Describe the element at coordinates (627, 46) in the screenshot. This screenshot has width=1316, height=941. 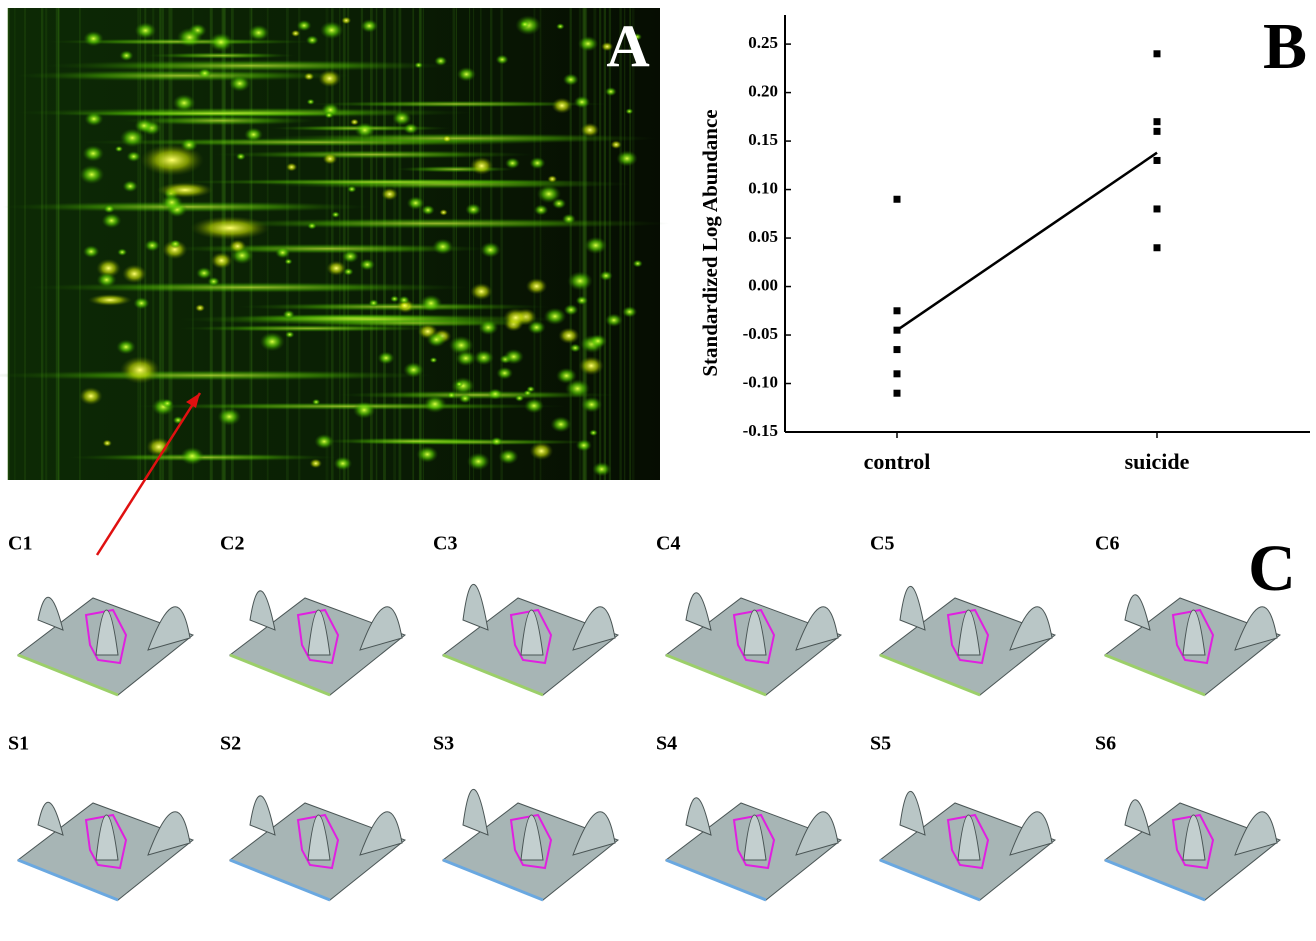
I see `panel-label: A` at that location.